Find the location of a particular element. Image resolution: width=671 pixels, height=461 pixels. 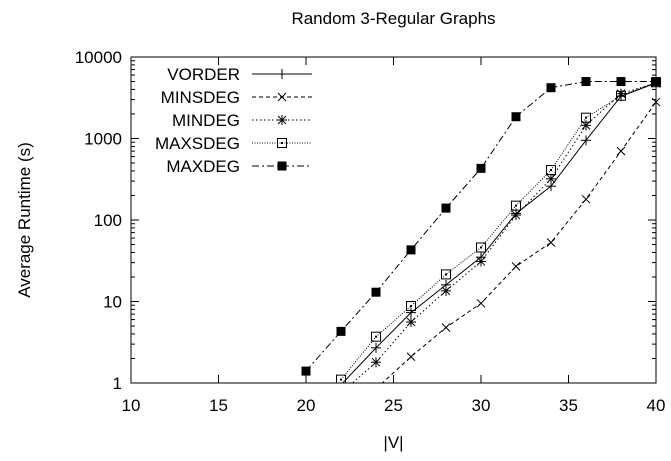

x-tick-label: 30 is located at coordinates (481, 405).